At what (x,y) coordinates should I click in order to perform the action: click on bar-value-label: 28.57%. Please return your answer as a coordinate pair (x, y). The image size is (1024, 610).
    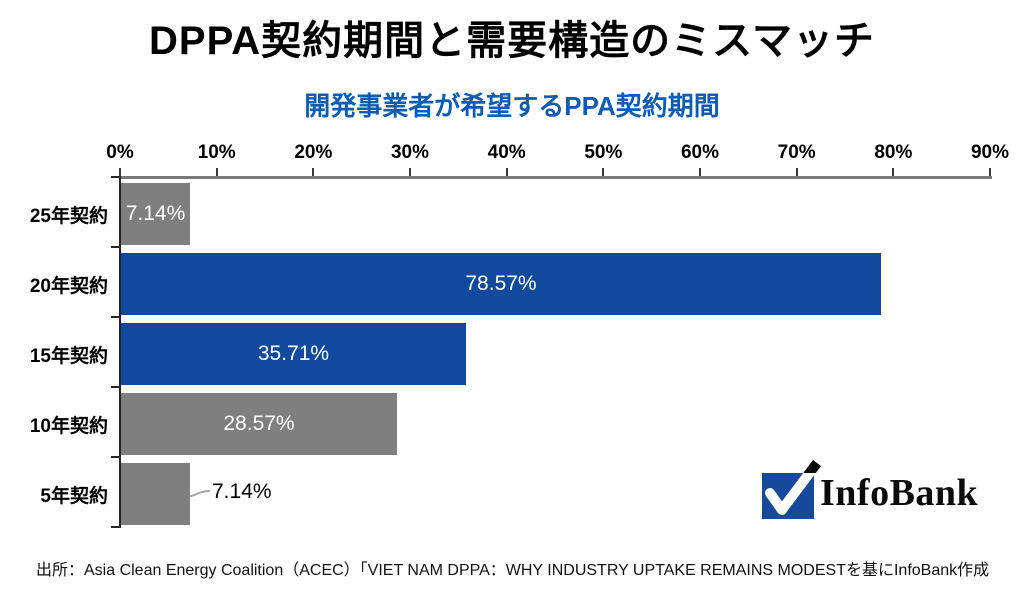
    Looking at the image, I should click on (259, 423).